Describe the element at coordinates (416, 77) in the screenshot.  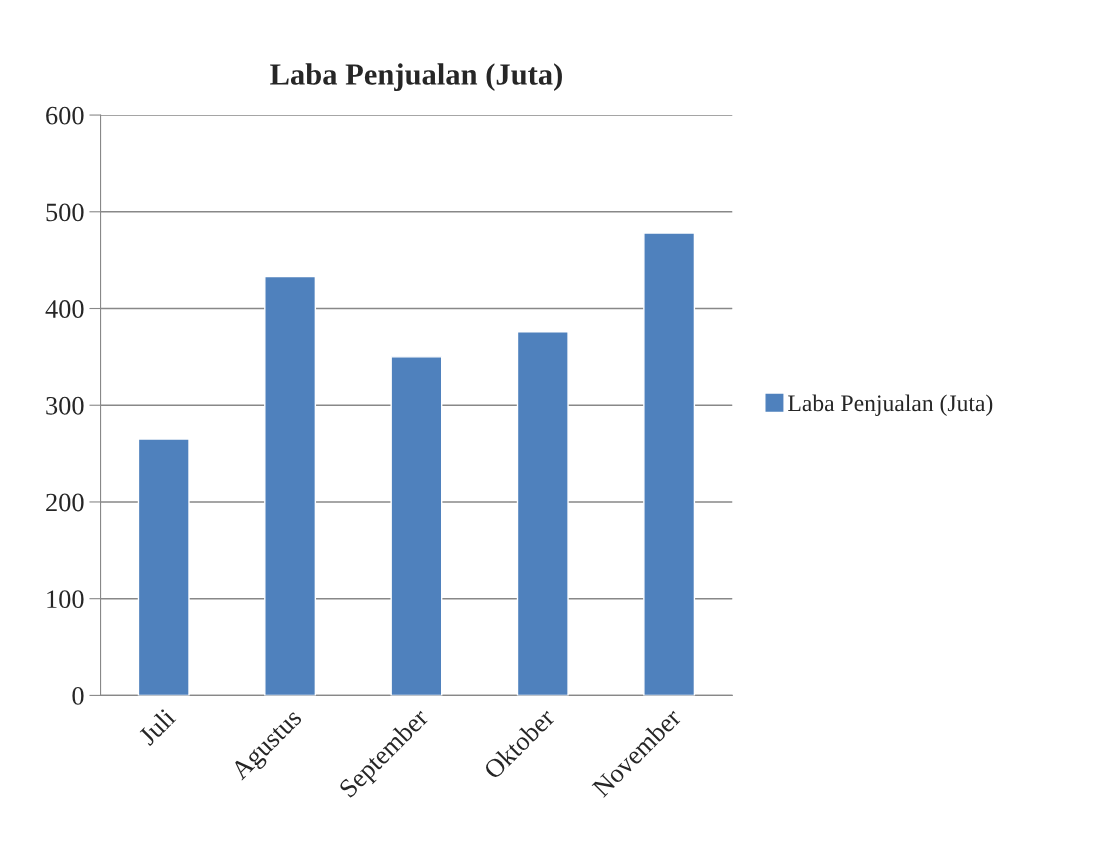
I see `chart-title: Laba Penjualan (Juta)` at that location.